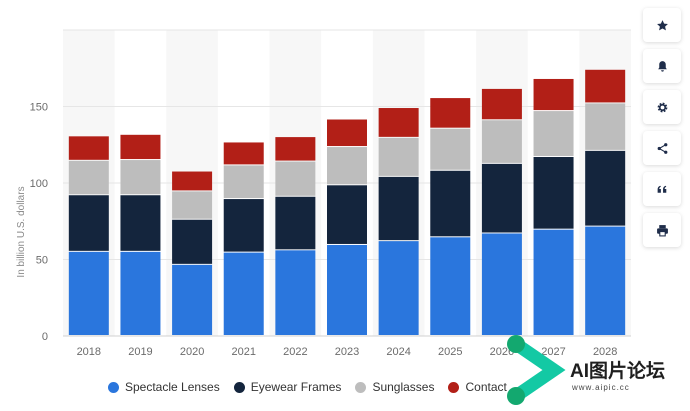 The height and width of the screenshot is (411, 690). What do you see at coordinates (140, 352) in the screenshot?
I see `x-tick-label: 2019` at bounding box center [140, 352].